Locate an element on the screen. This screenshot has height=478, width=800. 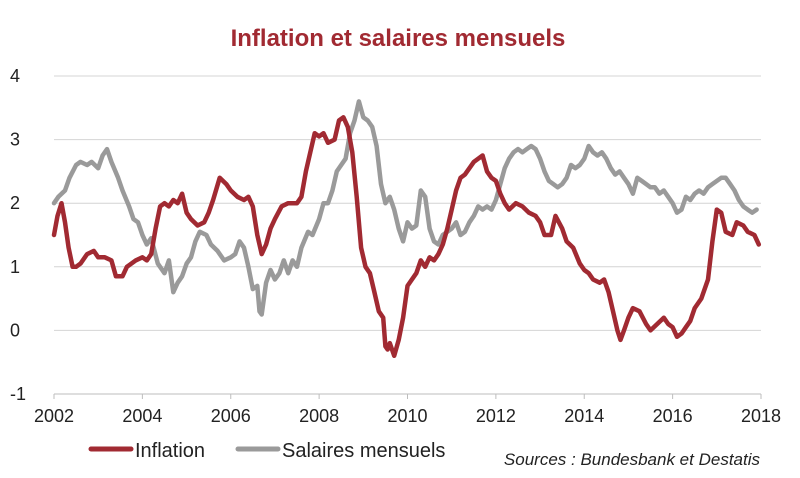
x-tick-label: 2004 is located at coordinates (142, 416).